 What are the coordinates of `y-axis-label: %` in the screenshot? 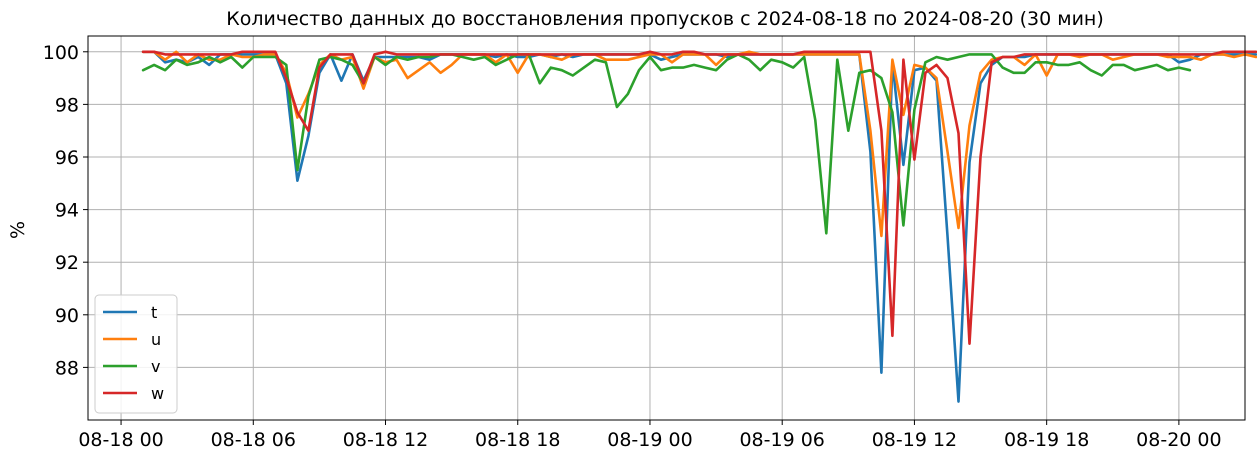 It's located at (18, 230).